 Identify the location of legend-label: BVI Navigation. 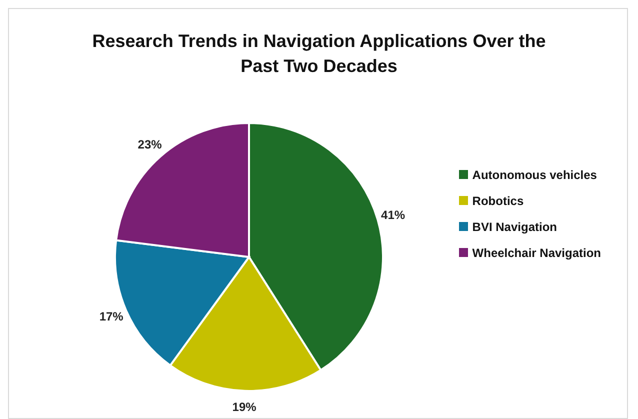
(514, 227).